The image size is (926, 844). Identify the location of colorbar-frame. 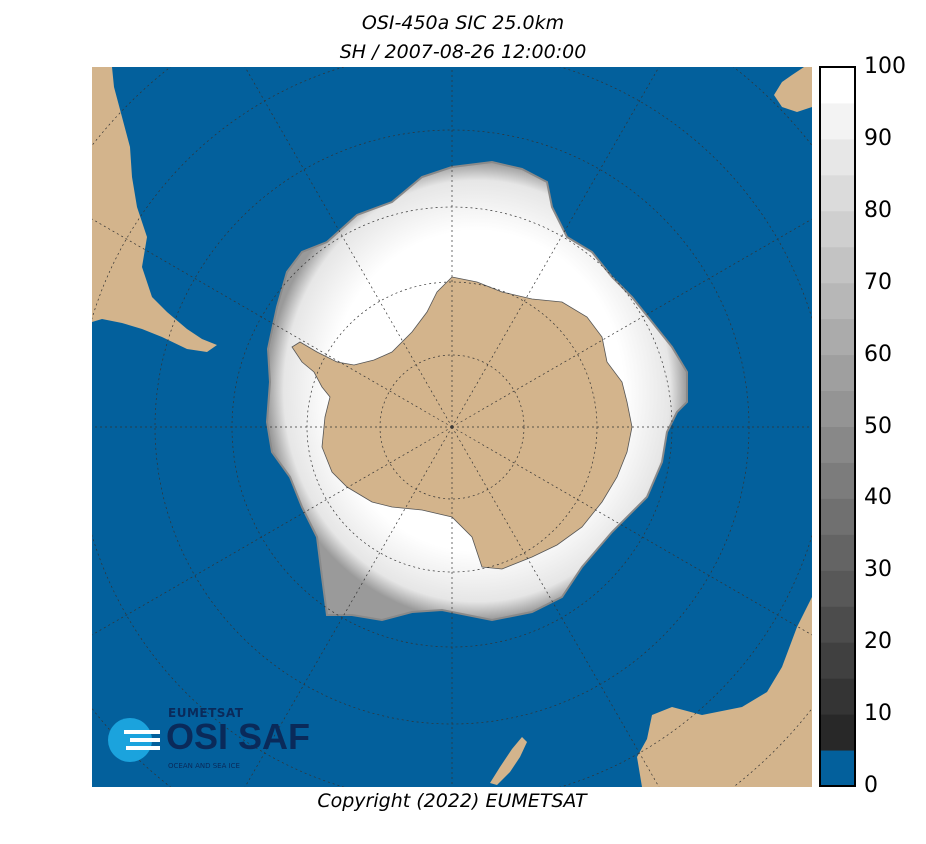
(837, 426).